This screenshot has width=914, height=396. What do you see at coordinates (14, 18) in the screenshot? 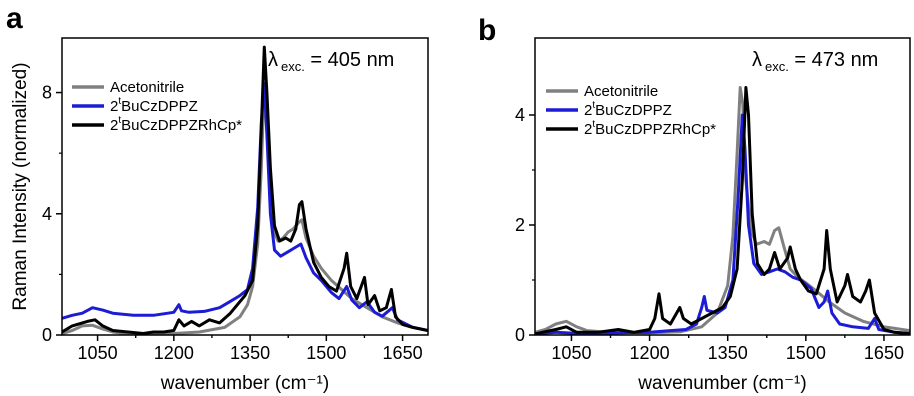
I see `panel-label: a` at bounding box center [14, 18].